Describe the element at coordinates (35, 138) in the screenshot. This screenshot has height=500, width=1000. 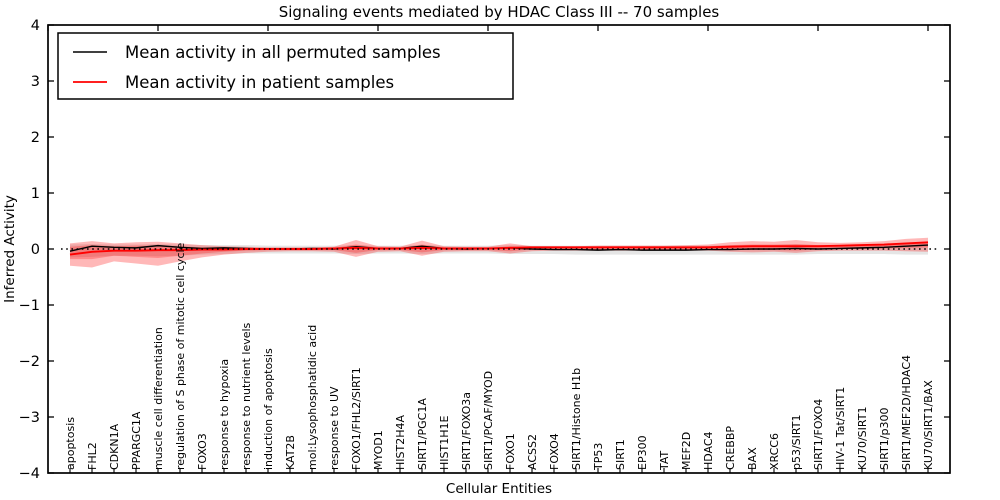
I see `y-tick-label: 2` at that location.